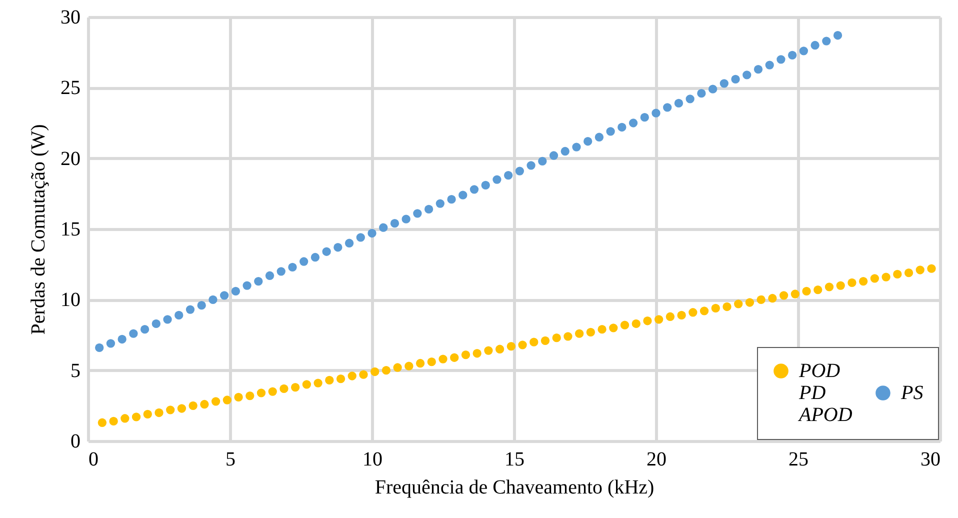 This screenshot has width=958, height=518. Describe the element at coordinates (70, 17) in the screenshot. I see `y-tick-label: 30` at that location.